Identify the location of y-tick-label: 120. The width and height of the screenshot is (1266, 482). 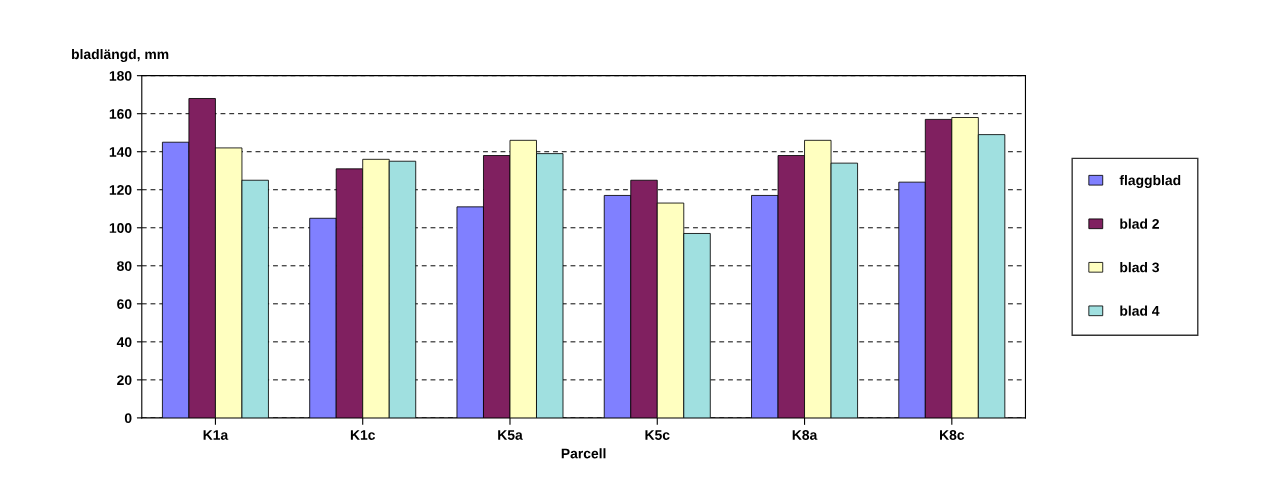
(120, 190).